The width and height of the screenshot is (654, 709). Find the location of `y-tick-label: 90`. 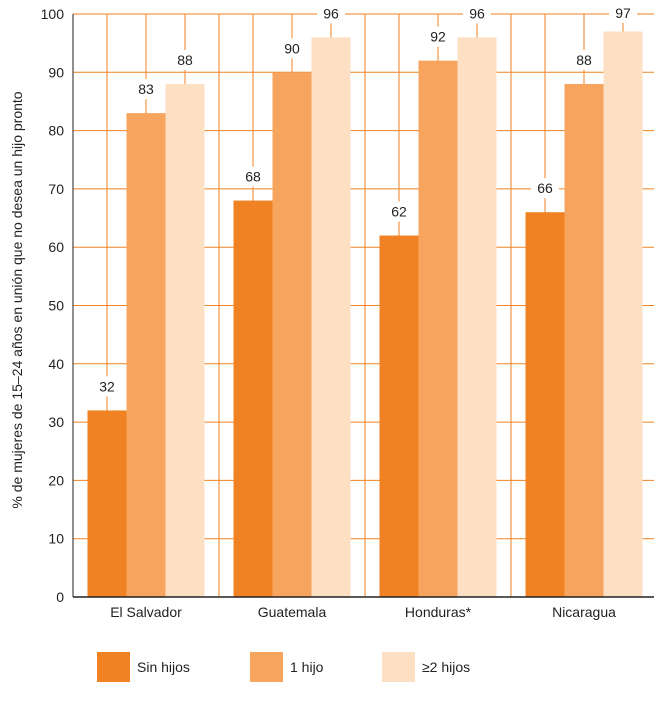

y-tick-label: 90 is located at coordinates (56, 72).